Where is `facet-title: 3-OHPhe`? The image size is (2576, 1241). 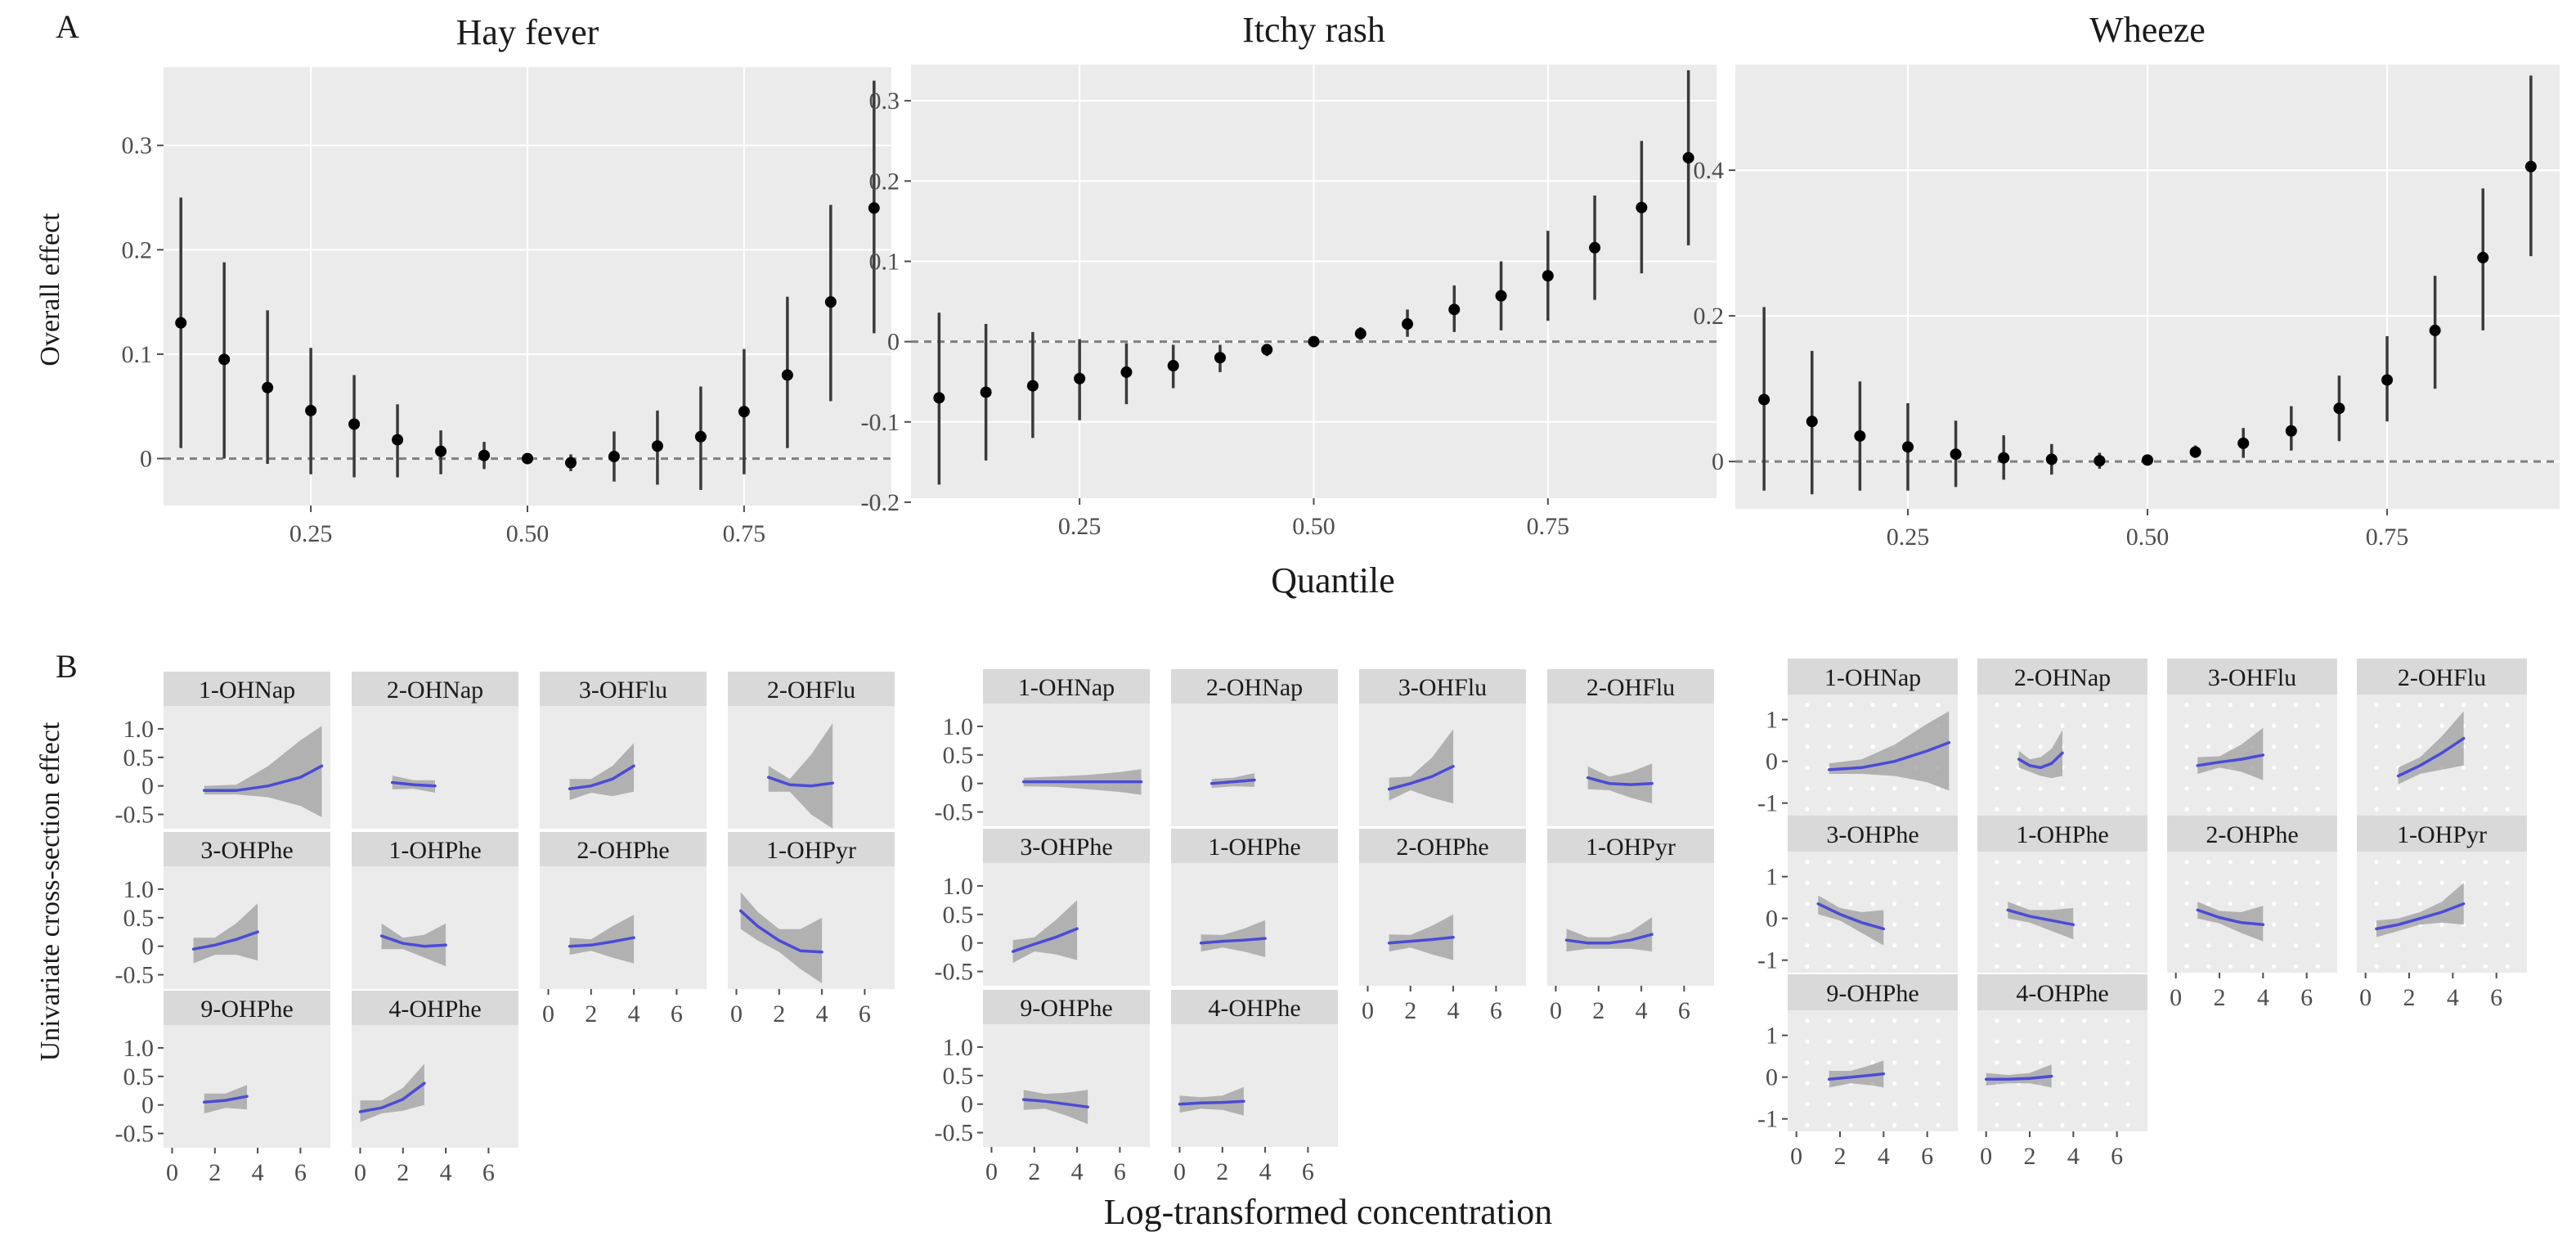
facet-title: 3-OHPhe is located at coordinates (1066, 847).